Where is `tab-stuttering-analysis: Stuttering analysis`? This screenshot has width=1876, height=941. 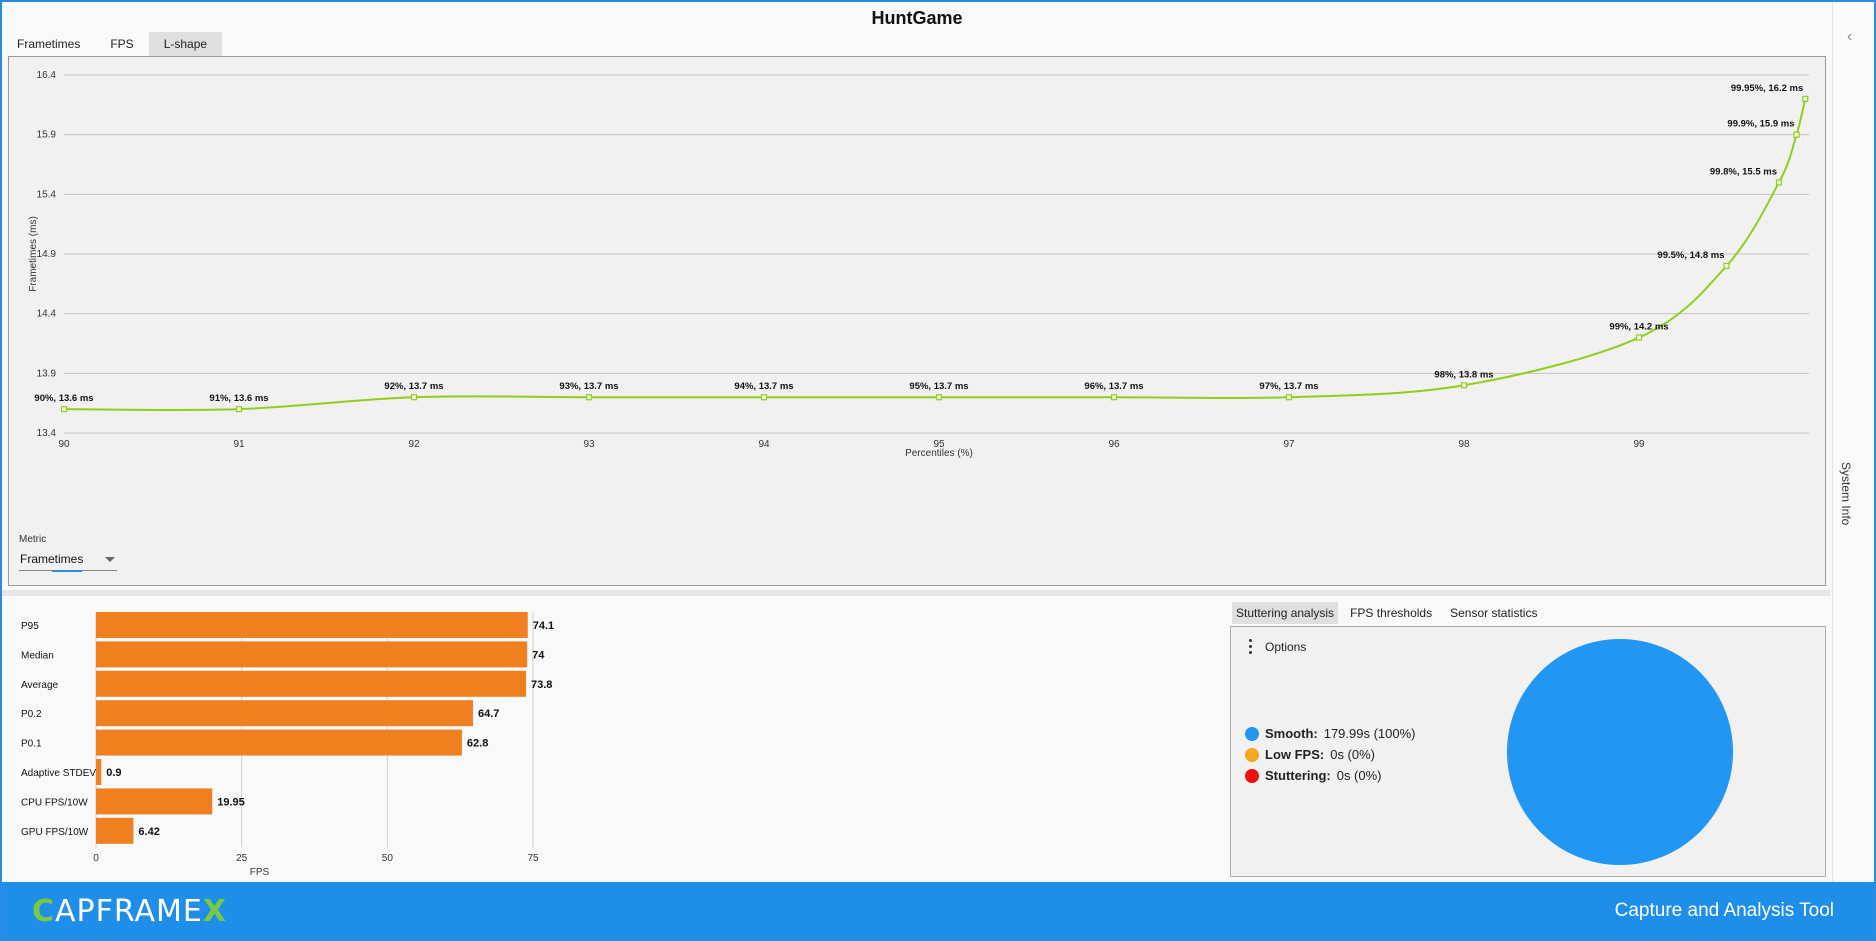 tab-stuttering-analysis: Stuttering analysis is located at coordinates (1285, 613).